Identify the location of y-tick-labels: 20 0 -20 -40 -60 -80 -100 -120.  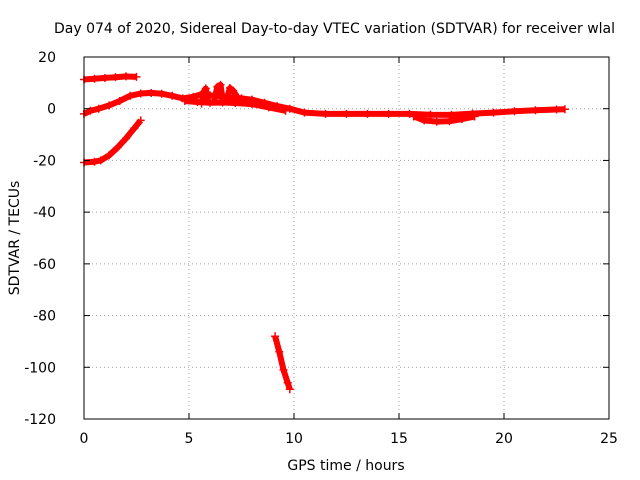
(40, 239).